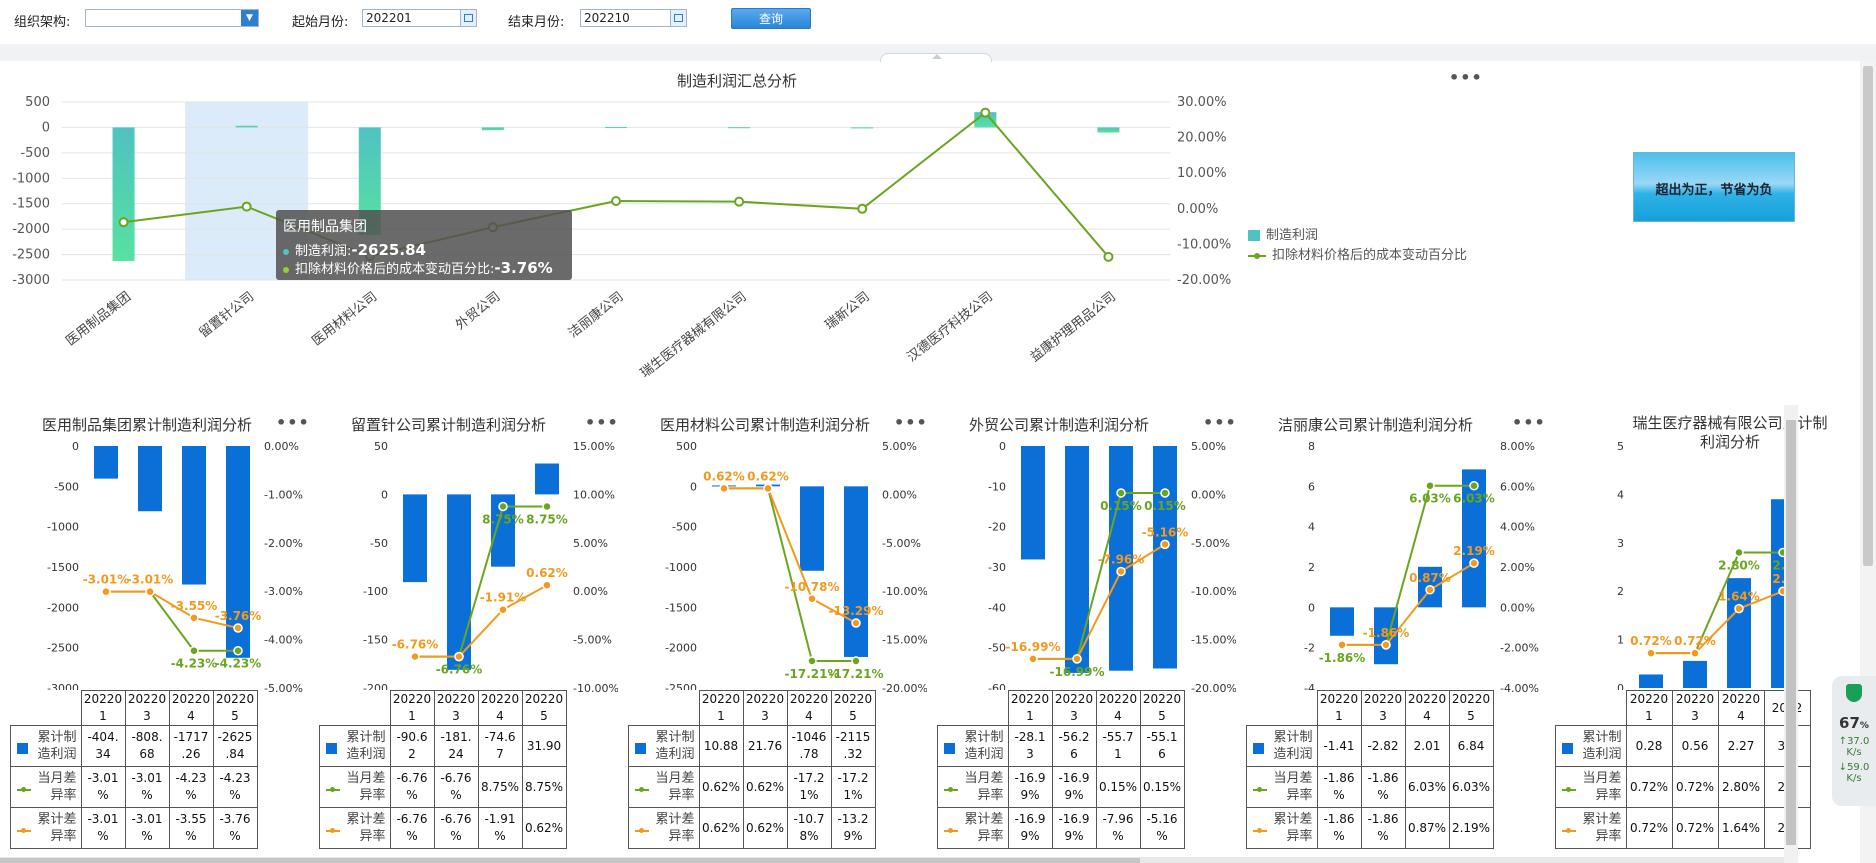 This screenshot has width=1876, height=863. What do you see at coordinates (771, 18) in the screenshot?
I see `query-button: 查询` at bounding box center [771, 18].